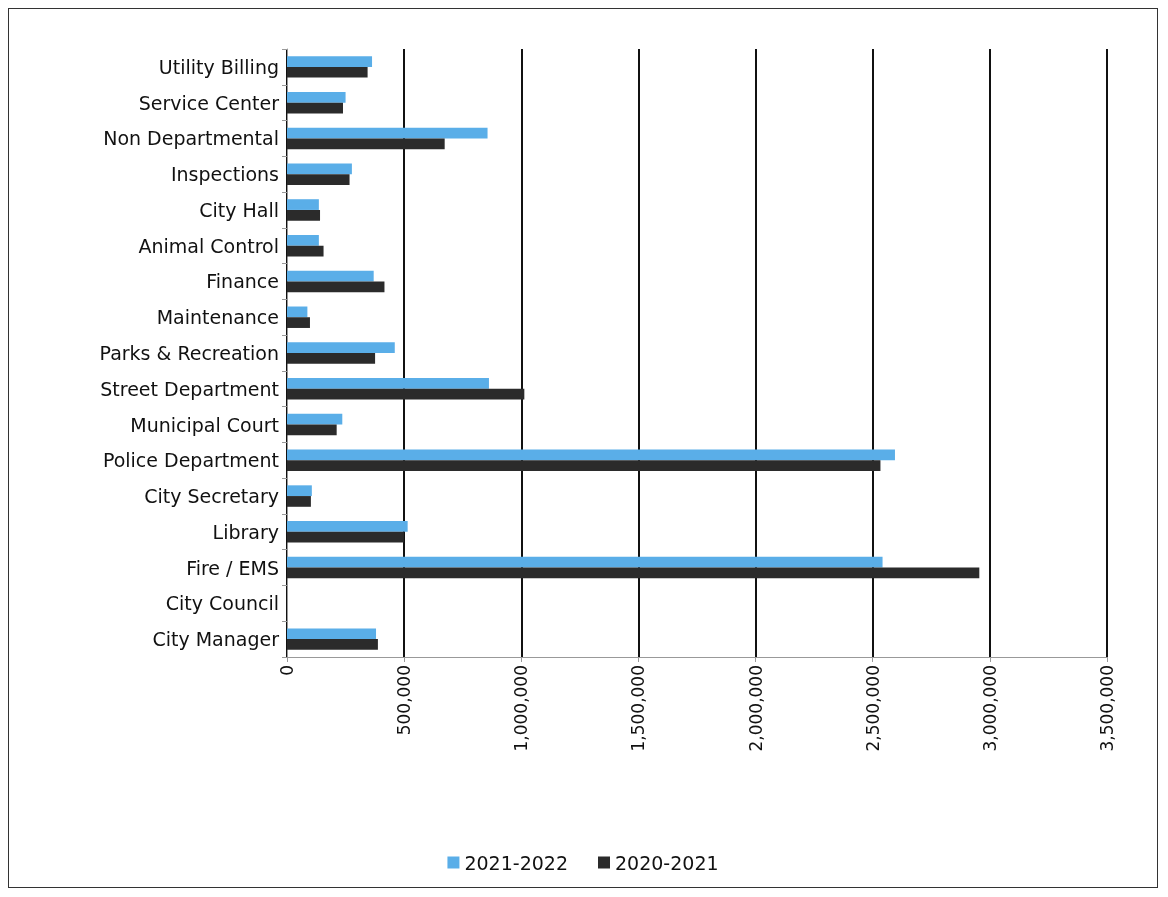 This screenshot has height=897, width=1168. Describe the element at coordinates (190, 460) in the screenshot. I see `y-tick-label: Police Department` at that location.